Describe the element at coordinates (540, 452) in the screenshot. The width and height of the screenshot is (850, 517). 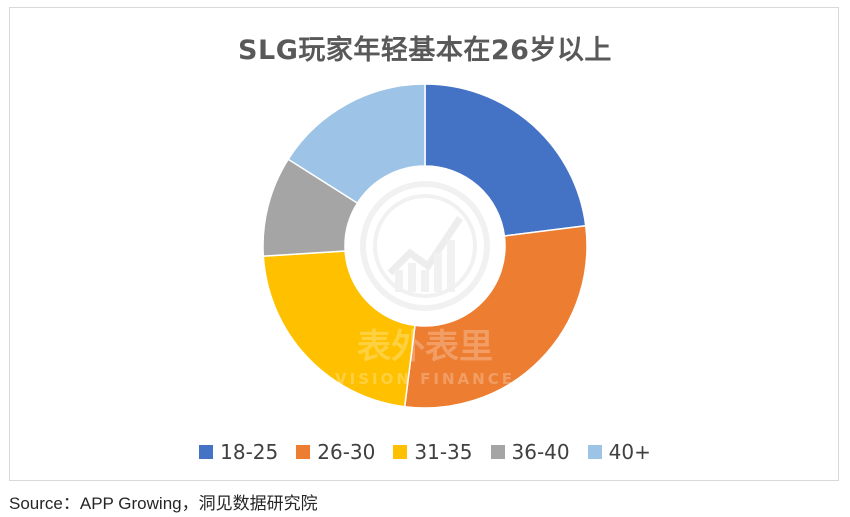
I see `legend-label: 36-40` at that location.